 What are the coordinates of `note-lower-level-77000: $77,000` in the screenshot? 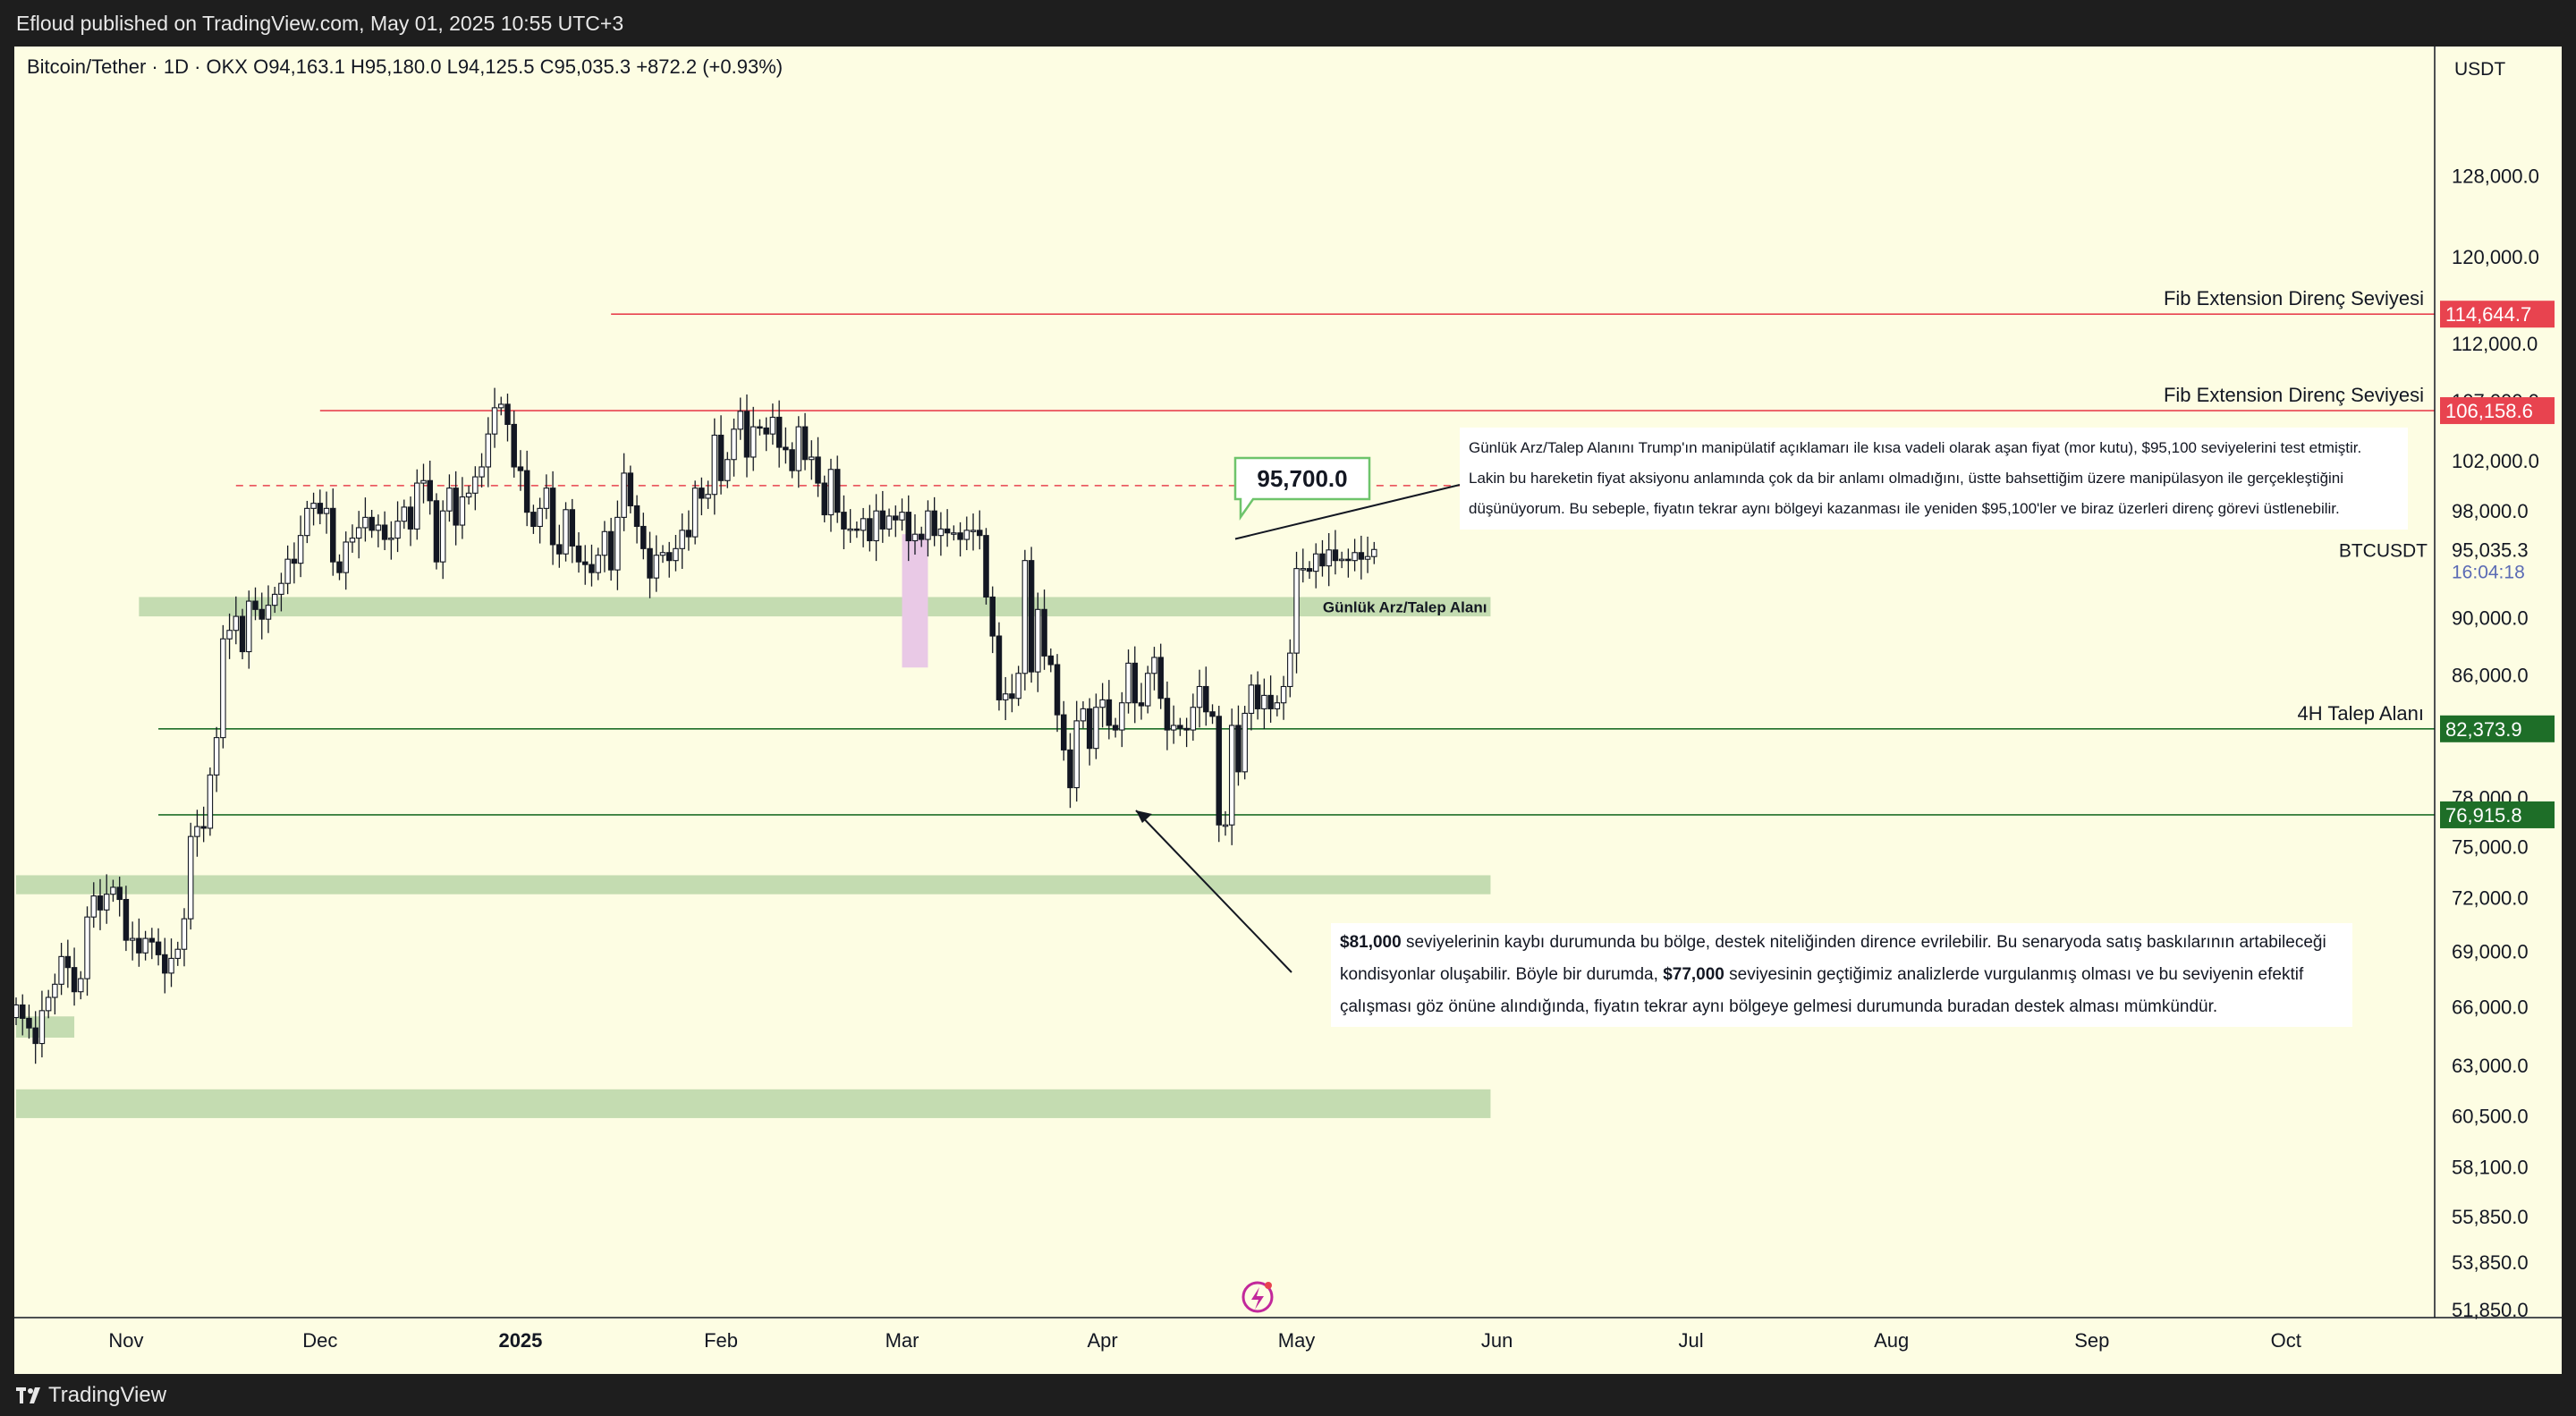 It's located at (1693, 974).